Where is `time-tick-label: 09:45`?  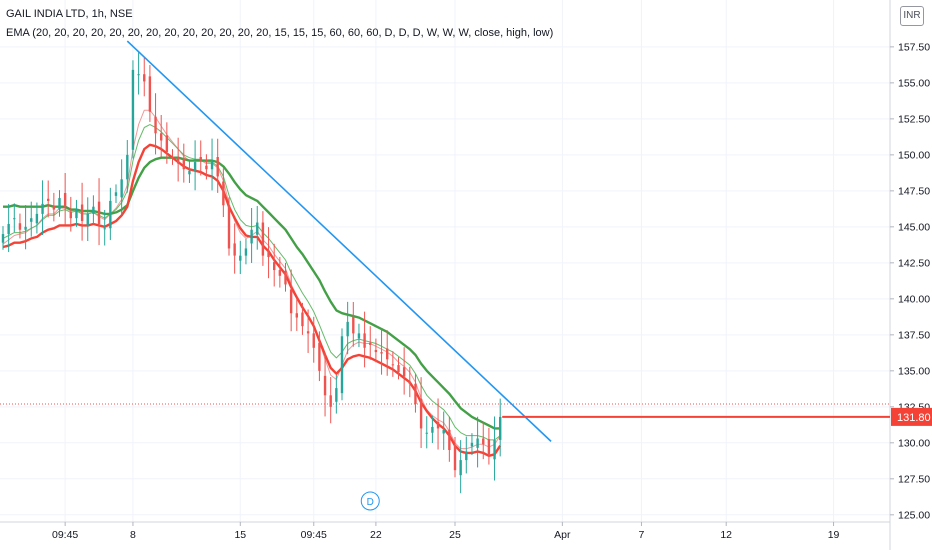
time-tick-label: 09:45 is located at coordinates (65, 535).